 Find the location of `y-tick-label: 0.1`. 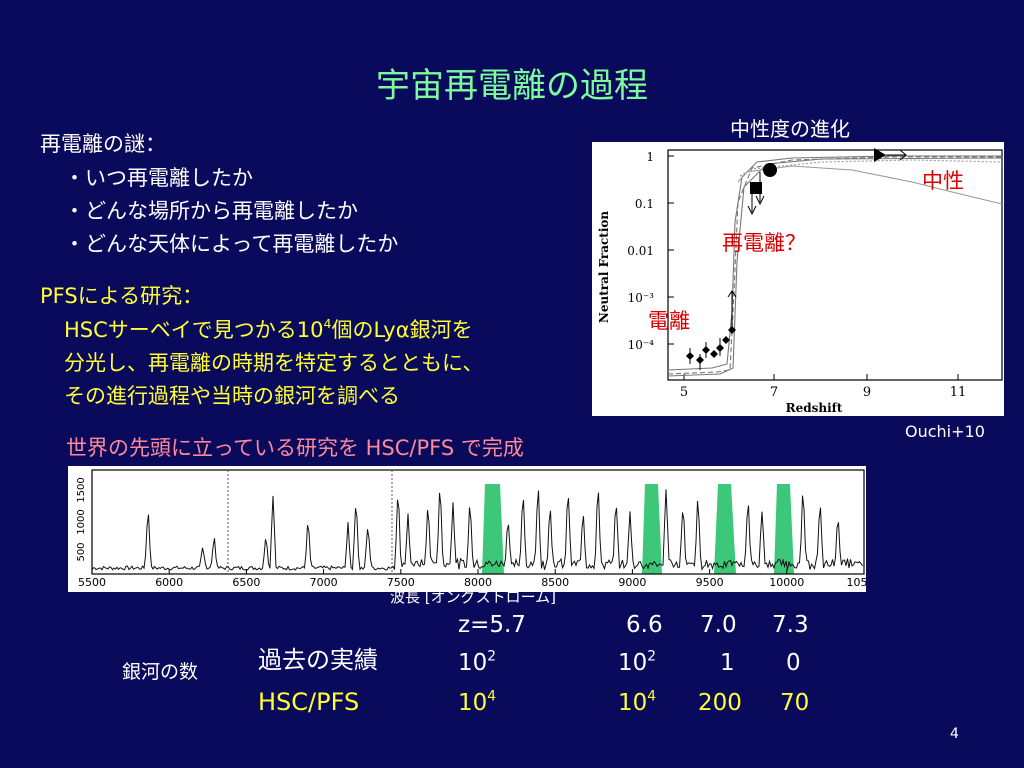

y-tick-label: 0.1 is located at coordinates (644, 204).